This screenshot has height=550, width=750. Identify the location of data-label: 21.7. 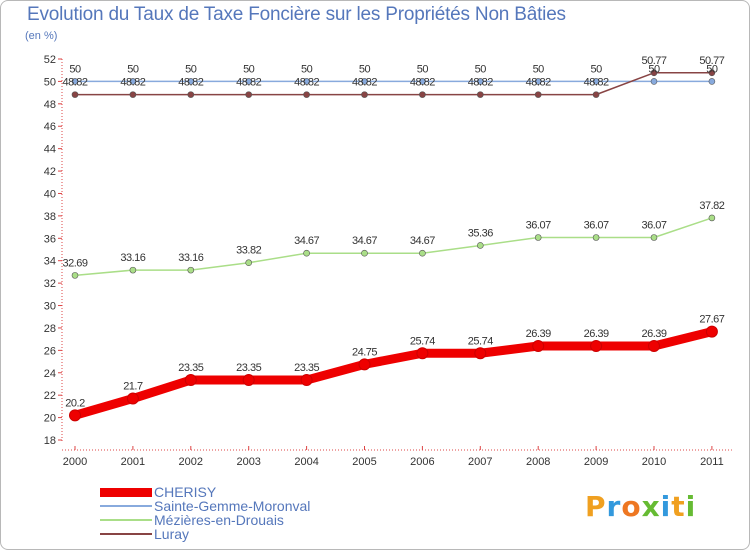
(133, 387).